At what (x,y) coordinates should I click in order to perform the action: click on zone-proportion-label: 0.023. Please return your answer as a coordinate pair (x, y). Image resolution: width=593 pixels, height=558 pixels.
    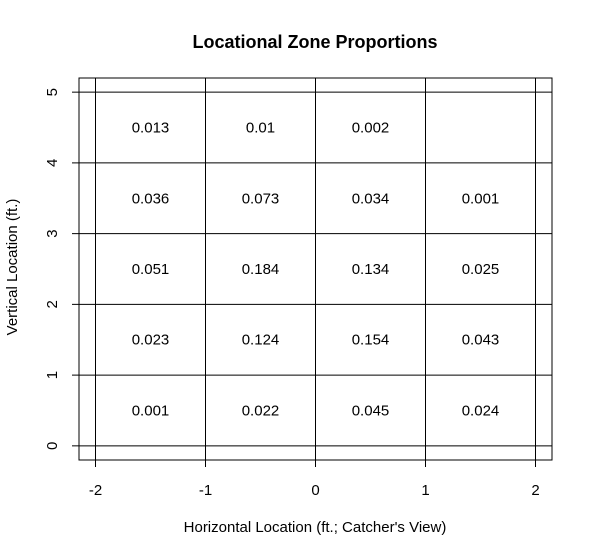
    Looking at the image, I should click on (151, 340).